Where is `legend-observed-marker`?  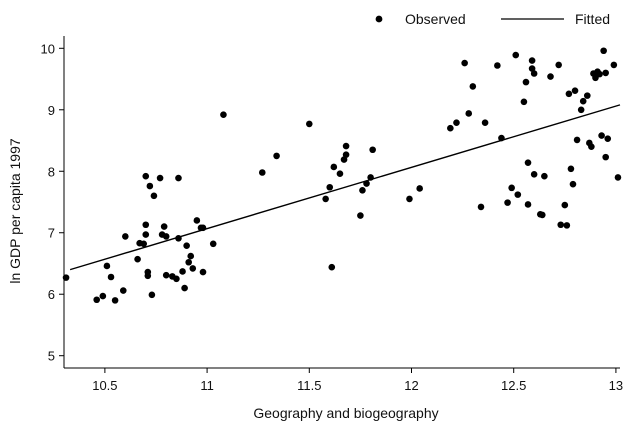 legend-observed-marker is located at coordinates (379, 19).